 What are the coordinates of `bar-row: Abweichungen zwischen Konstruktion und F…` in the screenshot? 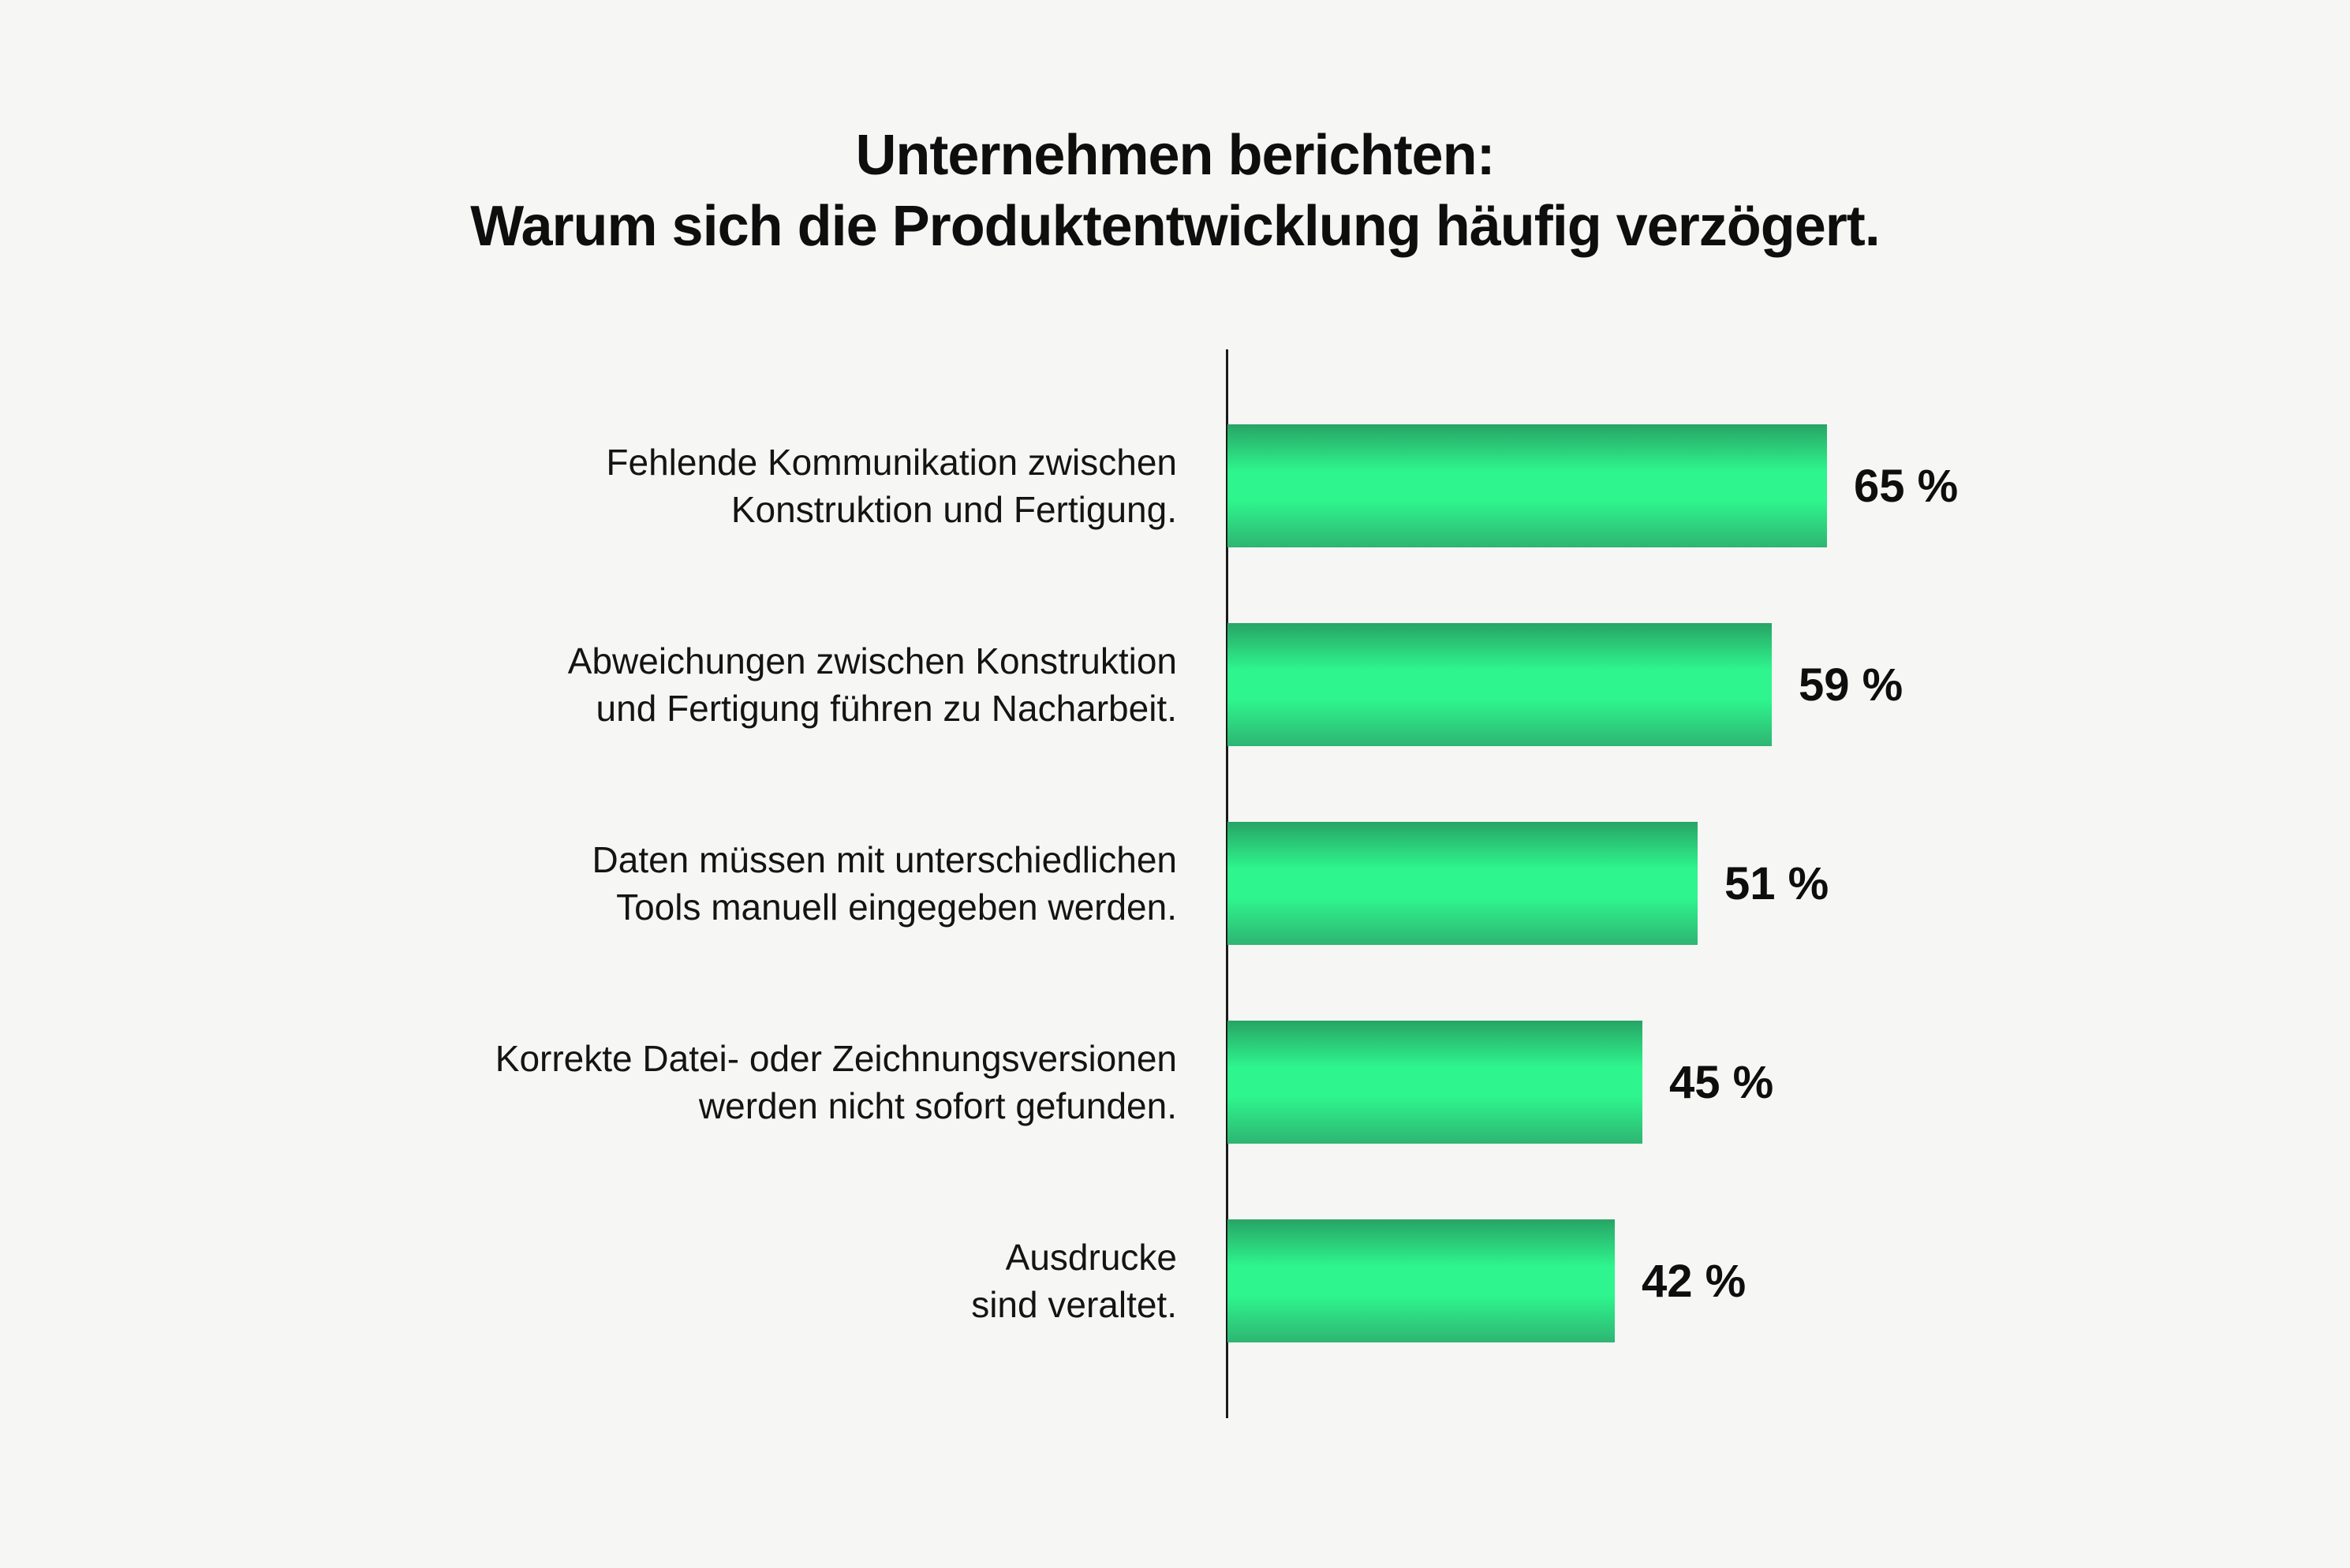 It's located at (1175, 684).